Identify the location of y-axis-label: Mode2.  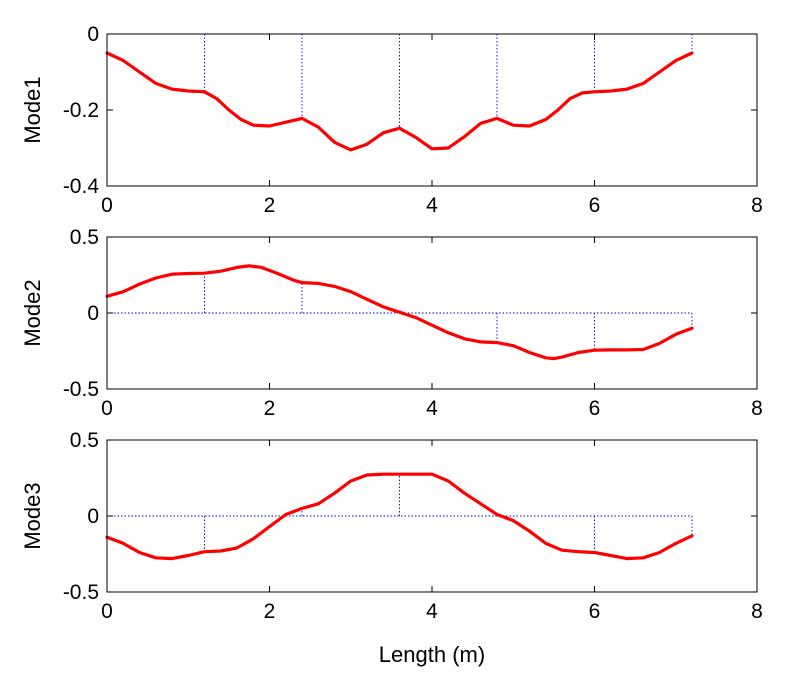
(32, 312).